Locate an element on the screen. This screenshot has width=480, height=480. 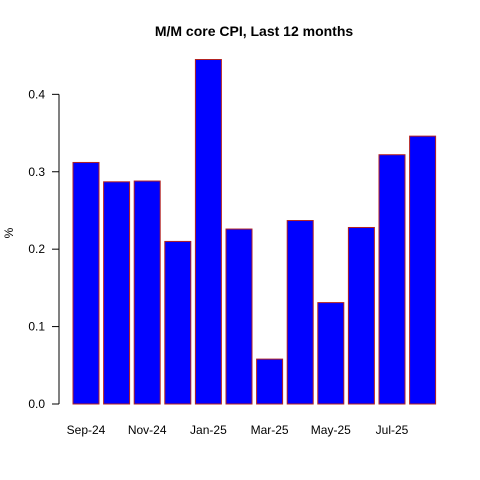
x-tick-label: Sep-24 is located at coordinates (86, 430).